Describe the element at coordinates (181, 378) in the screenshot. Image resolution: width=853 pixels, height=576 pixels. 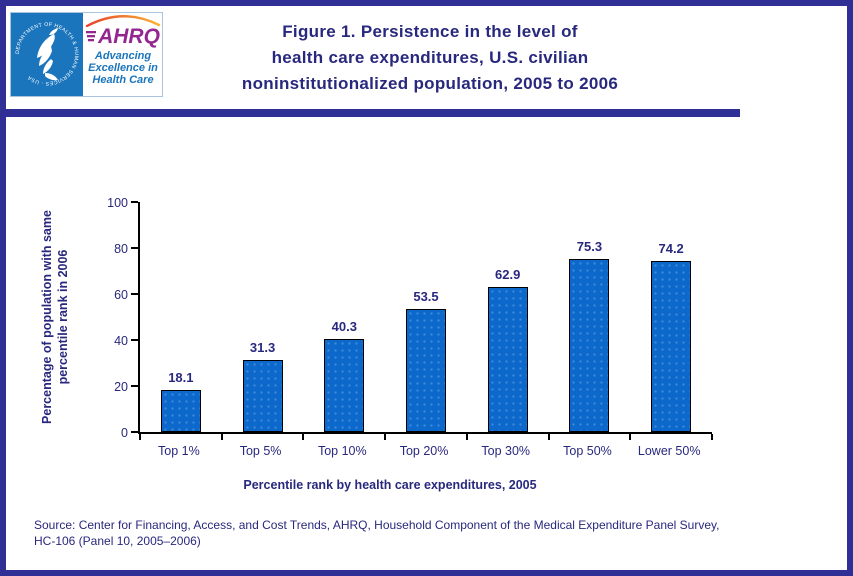
I see `bar-value-label: 18.1` at that location.